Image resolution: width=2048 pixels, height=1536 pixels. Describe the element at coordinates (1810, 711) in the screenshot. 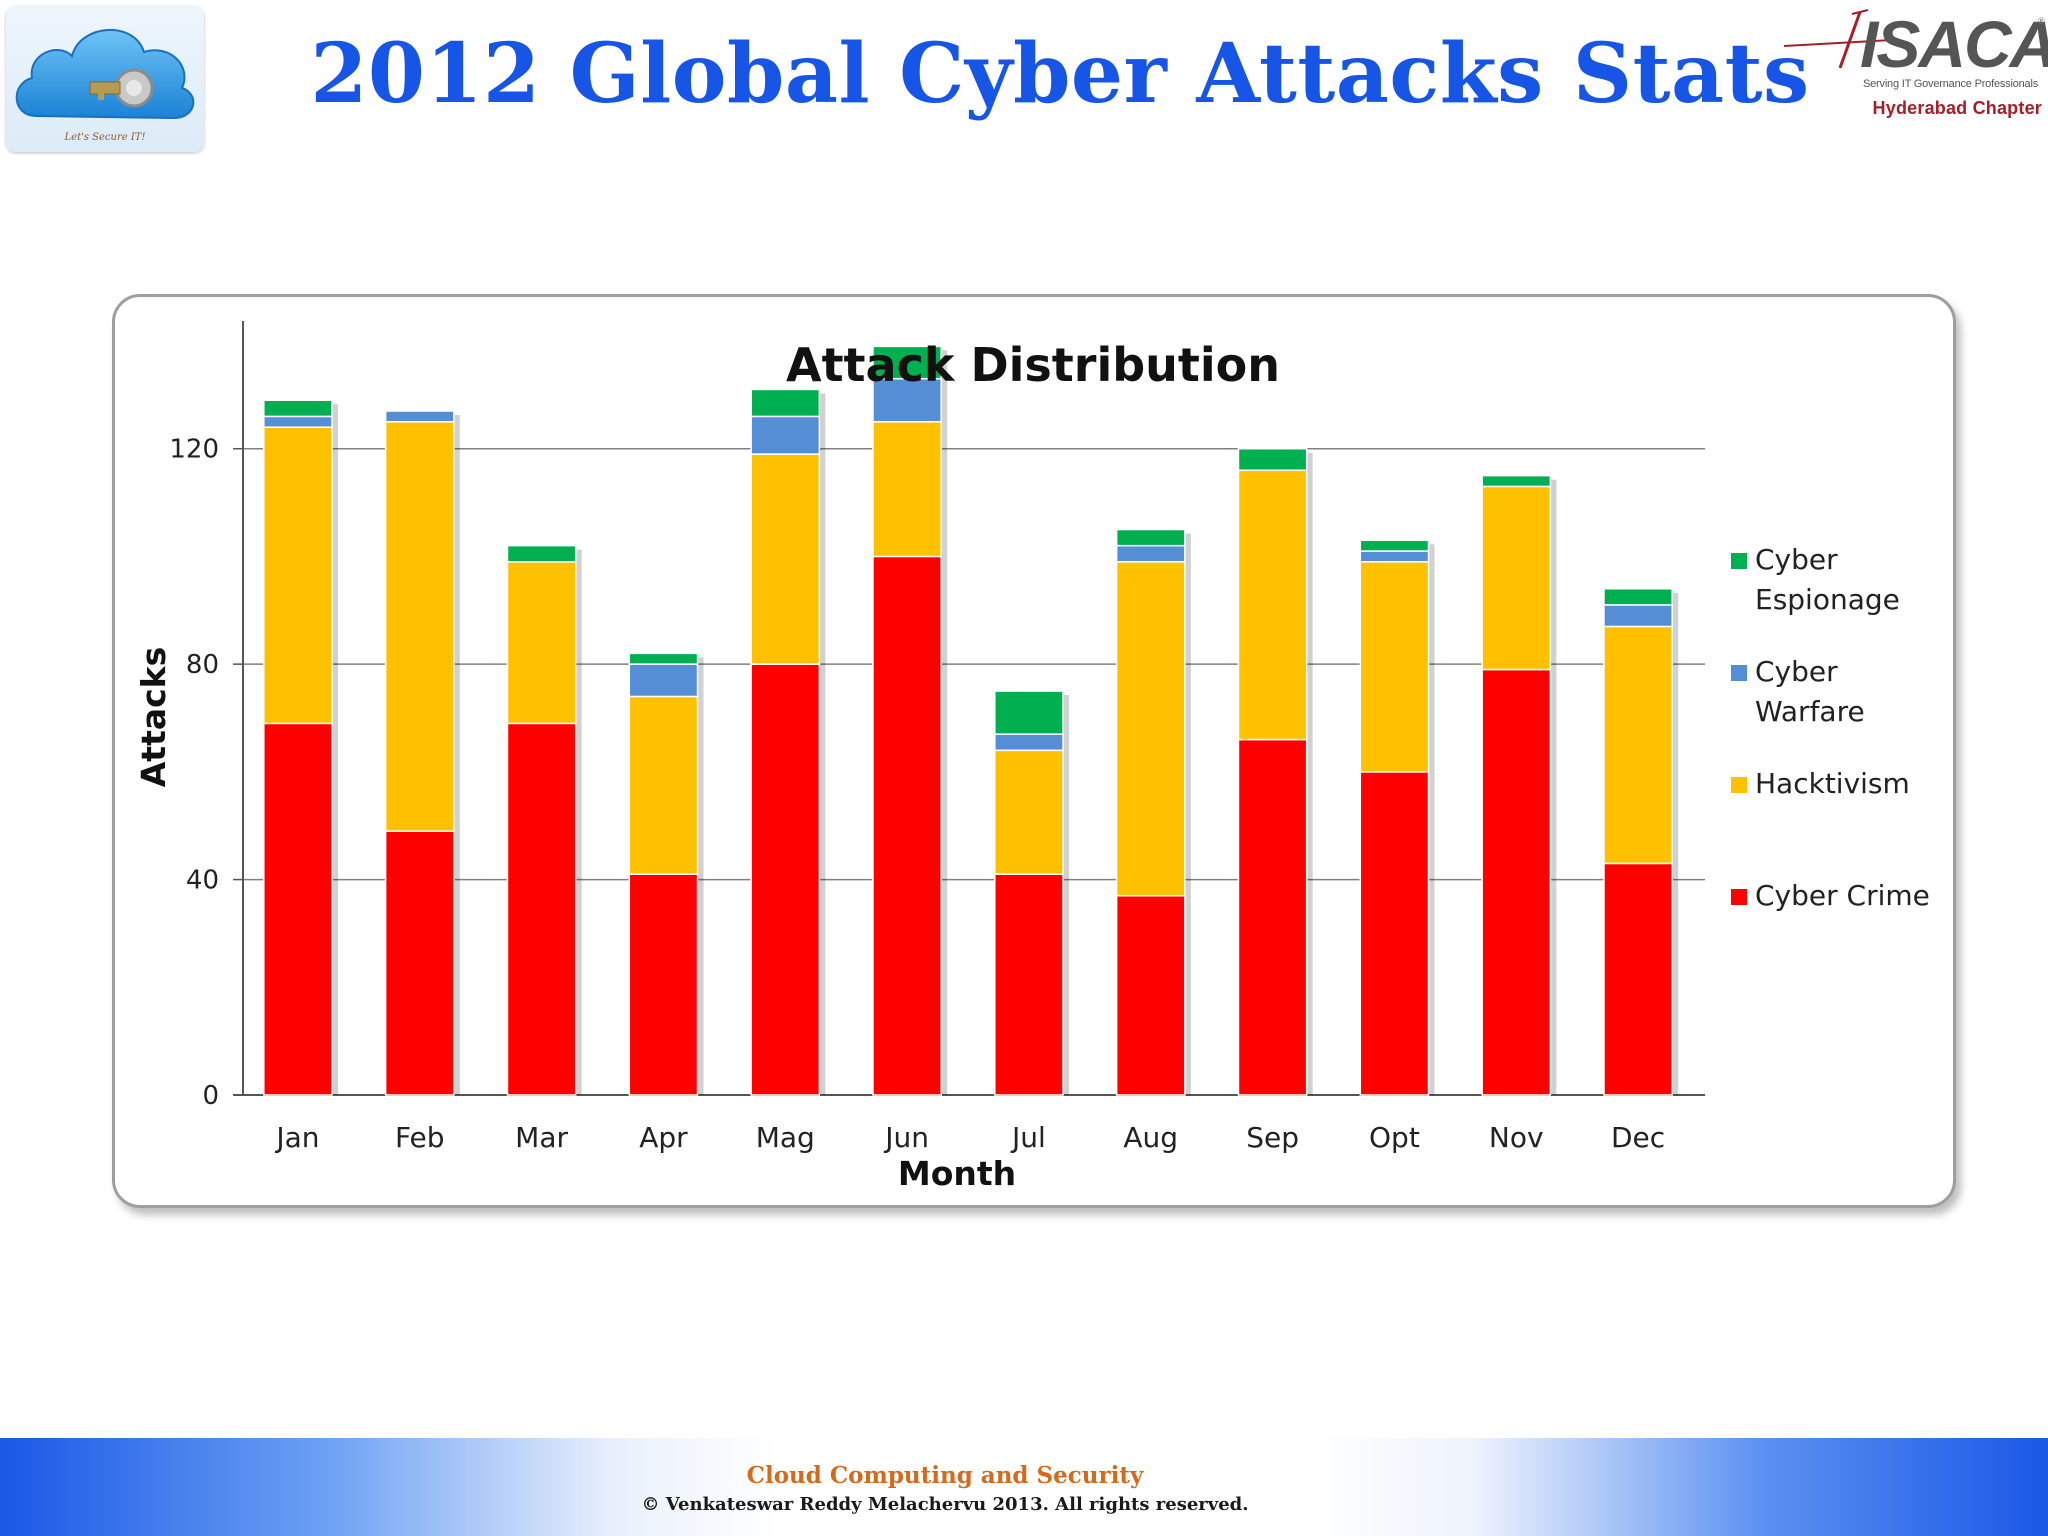

I see `legend-label: Warfare` at that location.